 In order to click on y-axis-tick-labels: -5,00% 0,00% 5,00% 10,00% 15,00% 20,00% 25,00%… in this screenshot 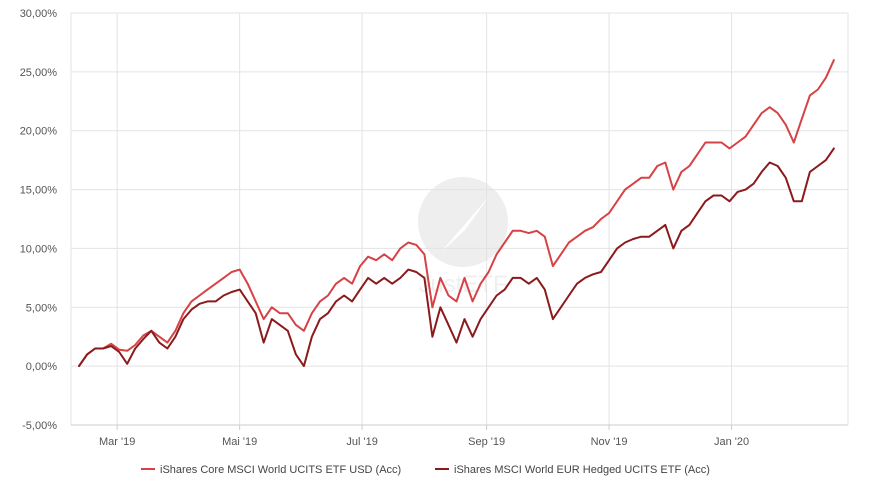, I will do `click(39, 220)`.